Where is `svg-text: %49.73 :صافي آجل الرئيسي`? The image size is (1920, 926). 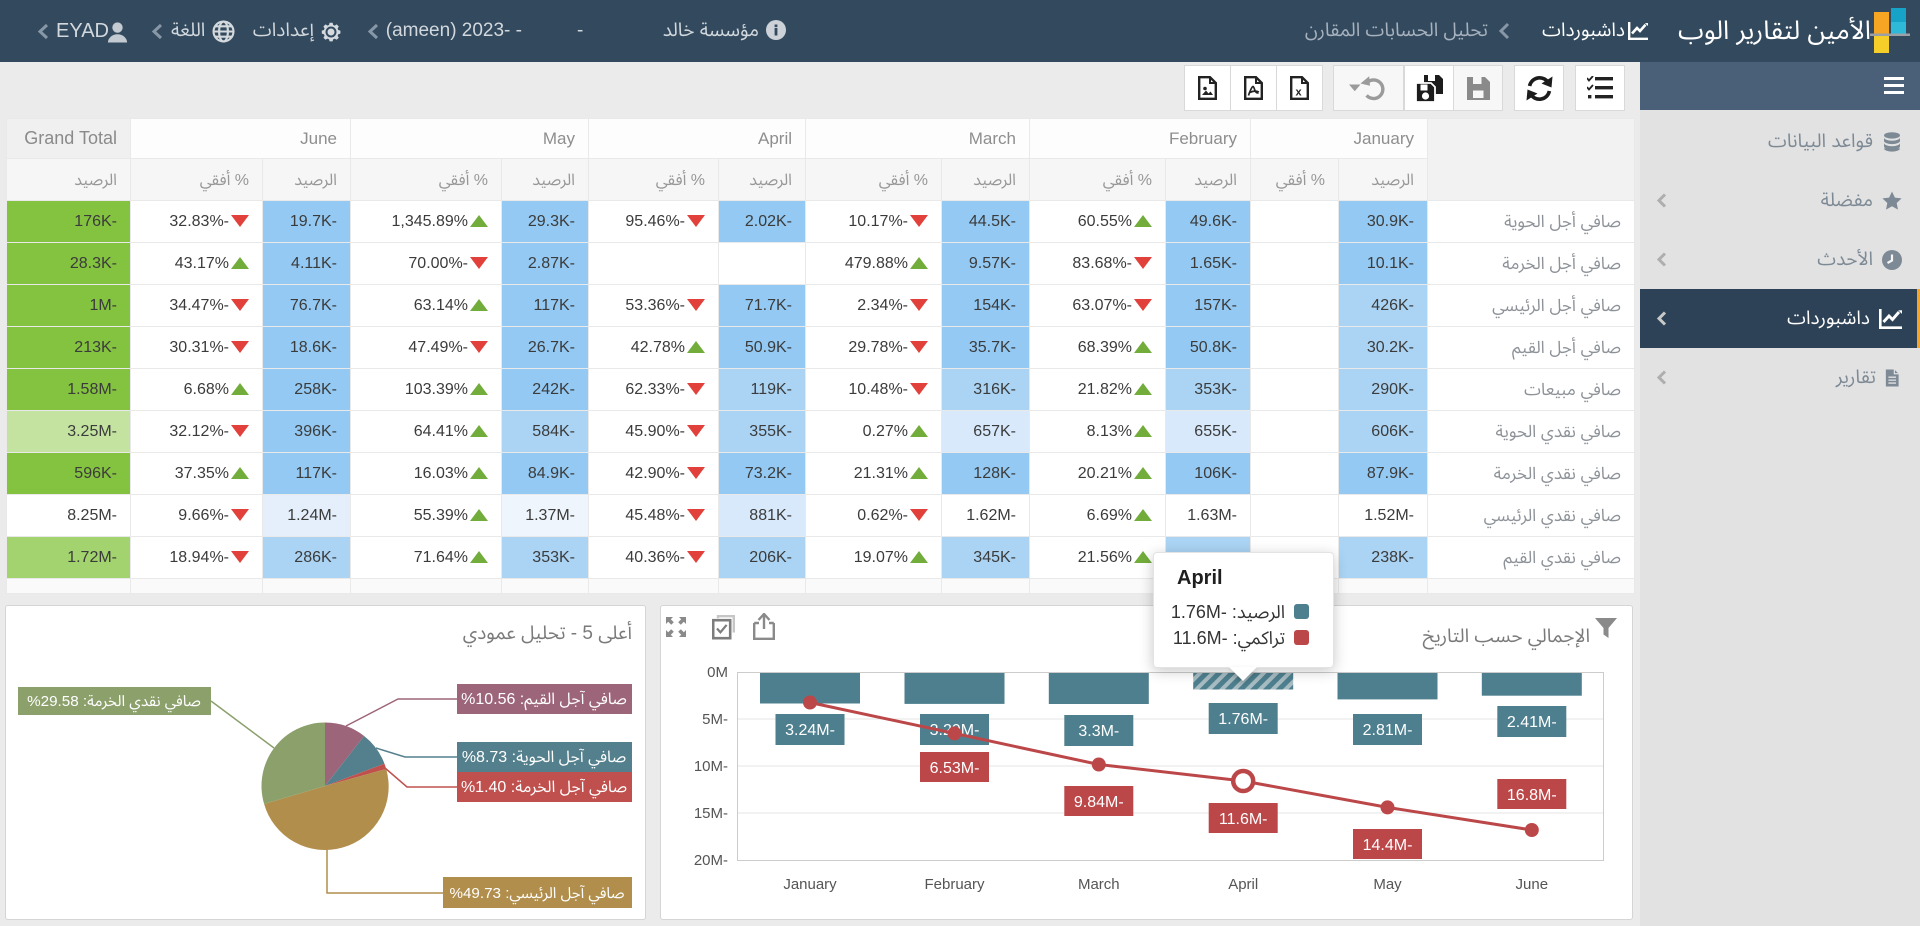
svg-text: %49.73 :صافي آجل الرئيسي is located at coordinates (536, 895).